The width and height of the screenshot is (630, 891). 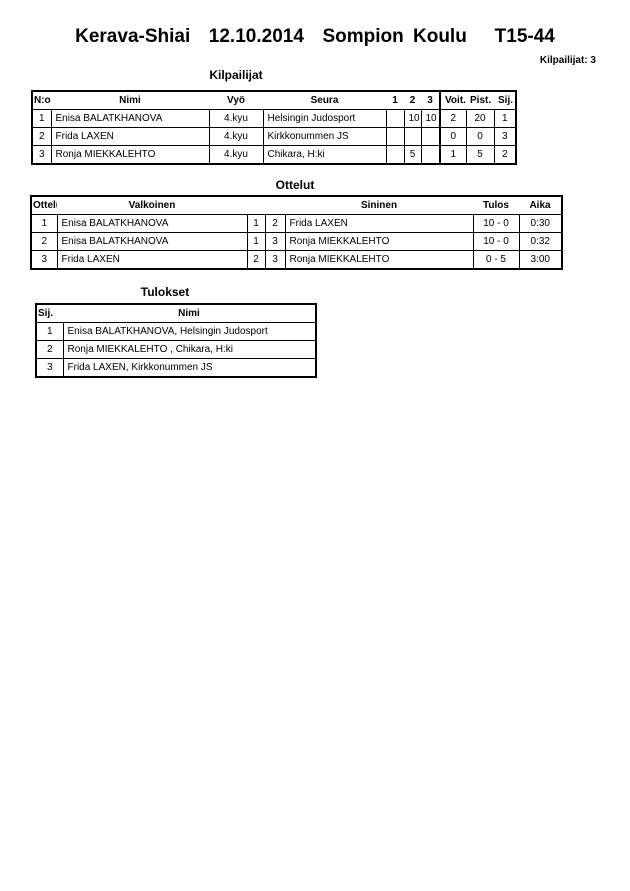 I want to click on competitors-cell: Helsingin Judosport, so click(x=324, y=118).